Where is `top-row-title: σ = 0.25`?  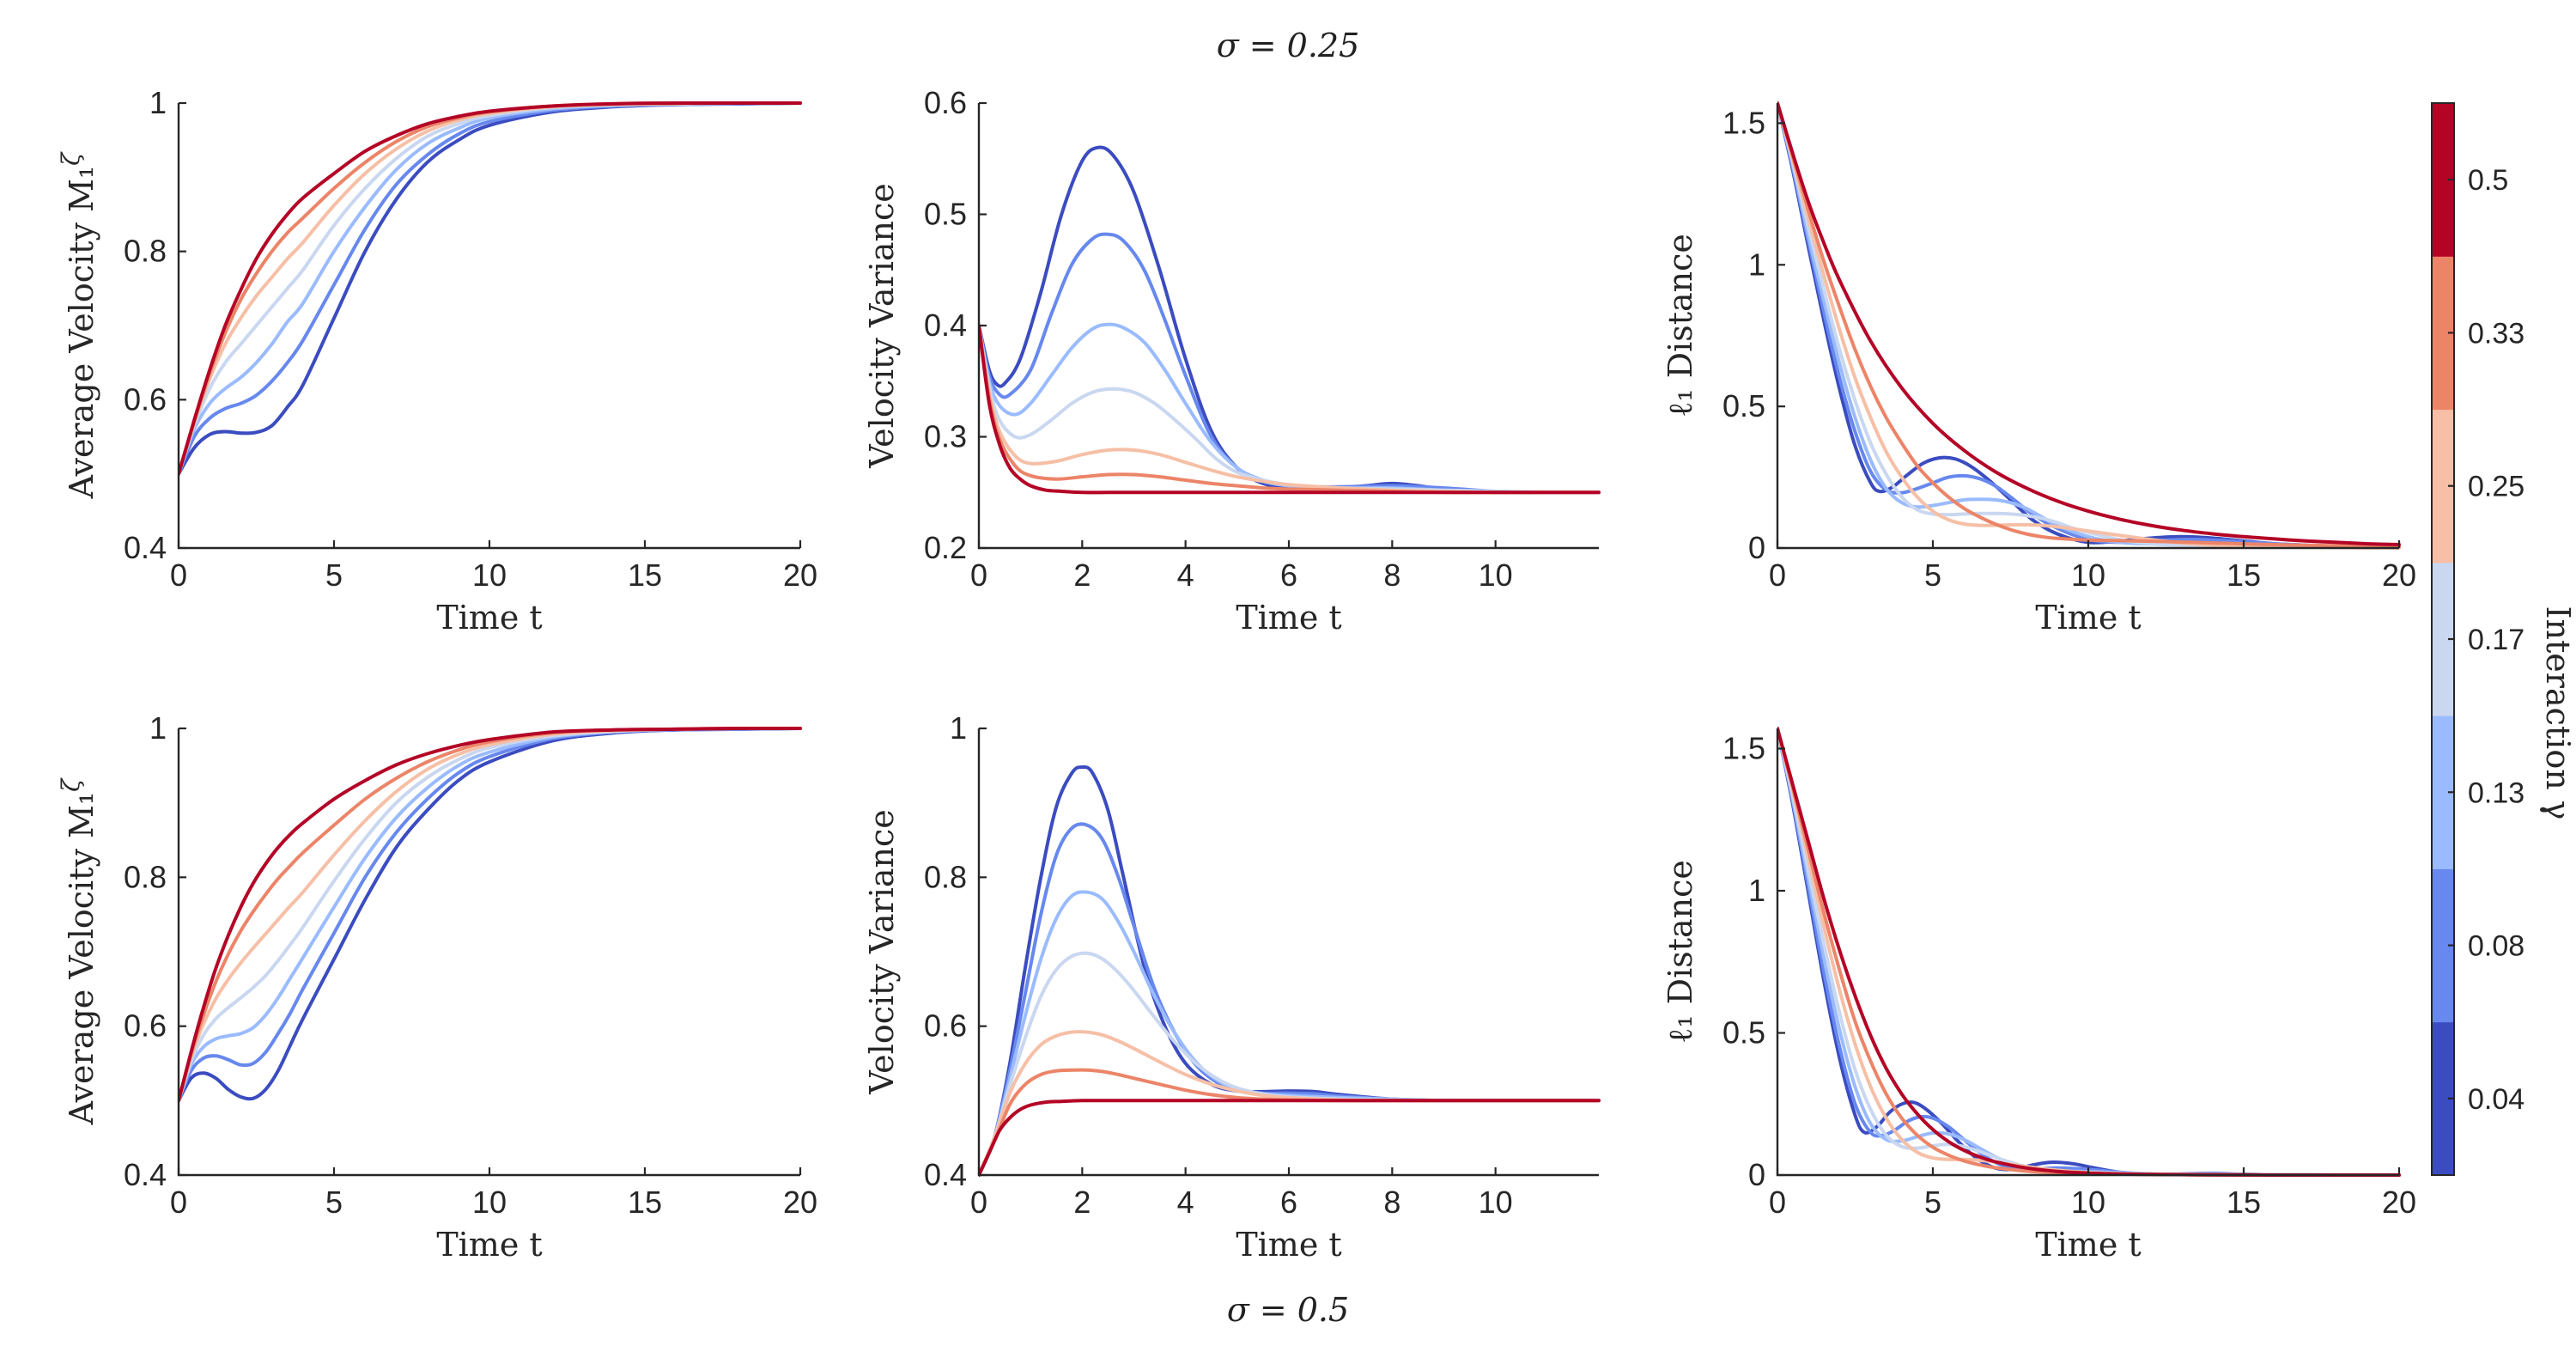 top-row-title: σ = 0.25 is located at coordinates (1288, 45).